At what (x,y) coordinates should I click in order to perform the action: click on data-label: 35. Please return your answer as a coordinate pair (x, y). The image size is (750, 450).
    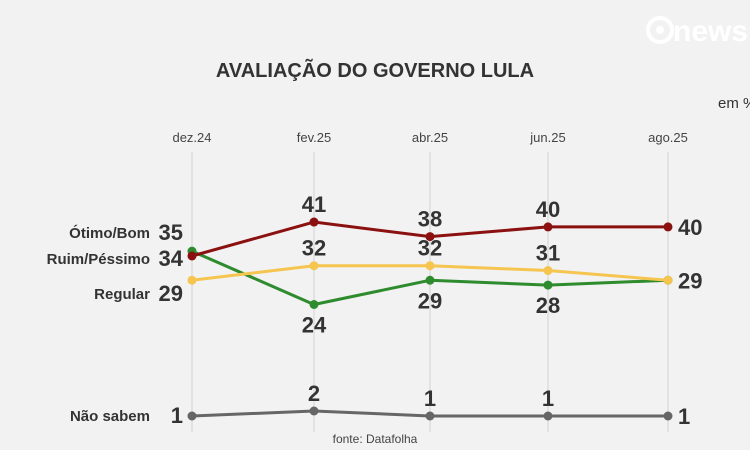
    Looking at the image, I should click on (171, 232).